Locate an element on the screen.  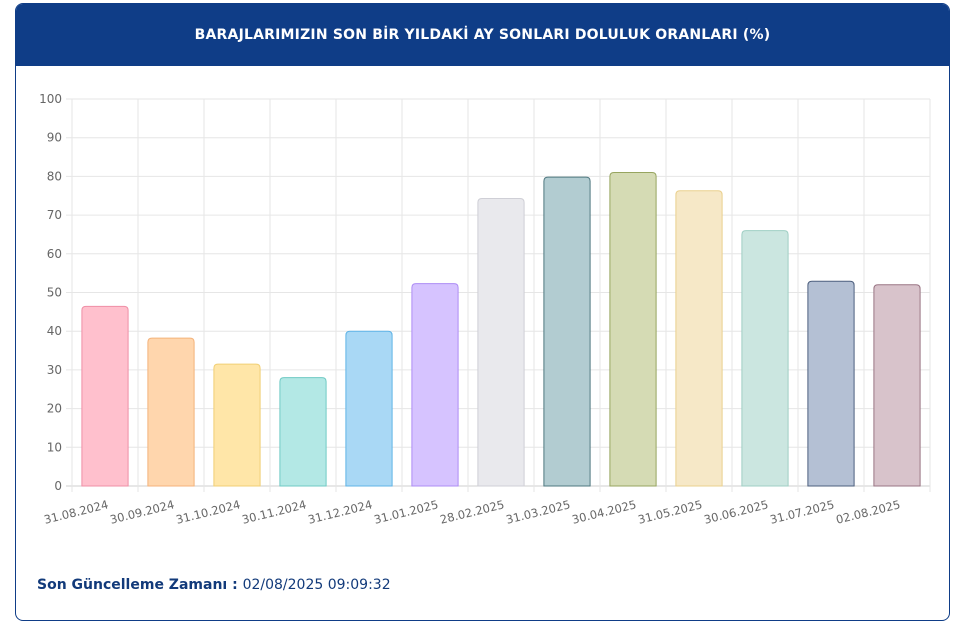
x-tick-label: 30.04.2025 is located at coordinates (603, 512).